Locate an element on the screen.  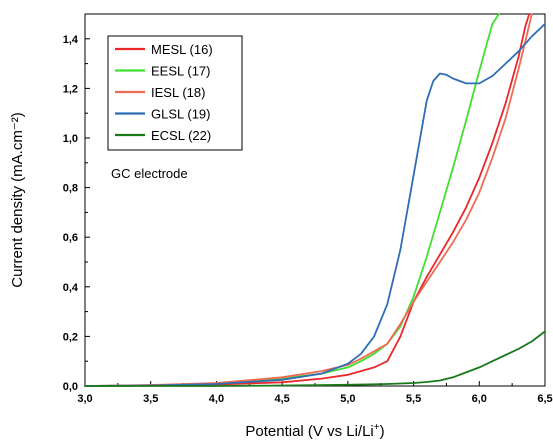
x-axis-title-end: ) is located at coordinates (382, 431).